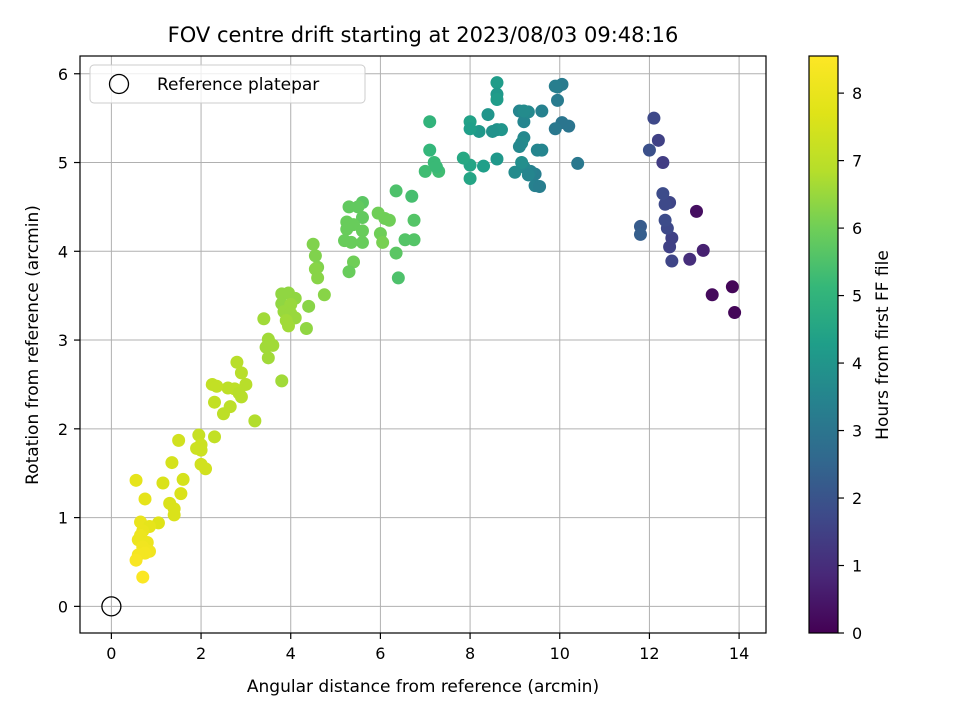  I want to click on x-tick-label: 14, so click(739, 653).